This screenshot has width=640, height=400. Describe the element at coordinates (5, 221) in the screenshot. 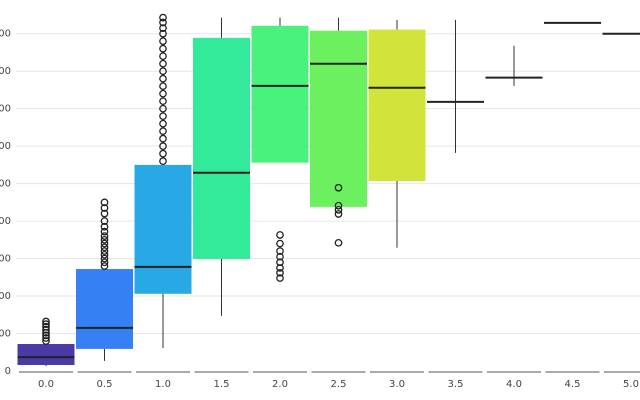

I see `y-tick-label: 400` at that location.